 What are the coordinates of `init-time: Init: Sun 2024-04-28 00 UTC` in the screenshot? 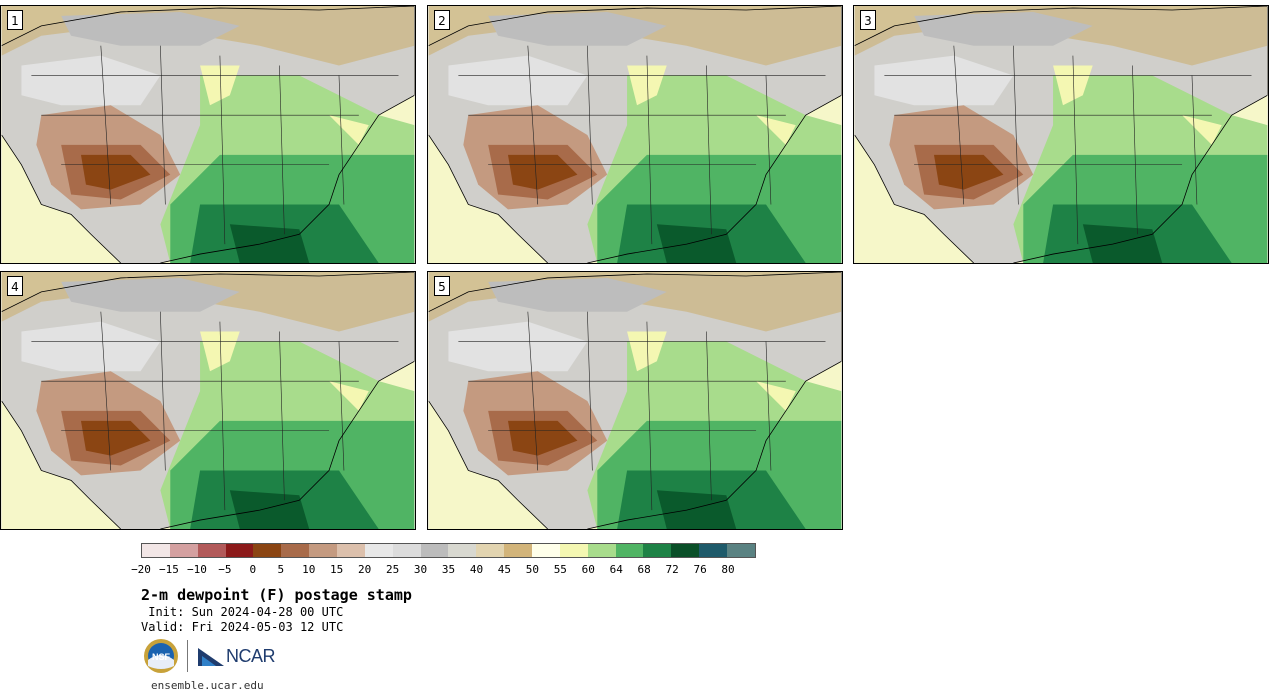 It's located at (242, 612).